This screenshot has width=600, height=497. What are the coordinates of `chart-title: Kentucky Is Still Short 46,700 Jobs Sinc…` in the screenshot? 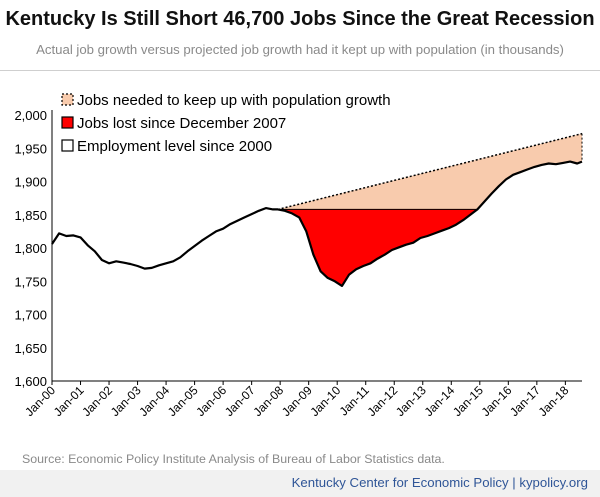 It's located at (300, 19).